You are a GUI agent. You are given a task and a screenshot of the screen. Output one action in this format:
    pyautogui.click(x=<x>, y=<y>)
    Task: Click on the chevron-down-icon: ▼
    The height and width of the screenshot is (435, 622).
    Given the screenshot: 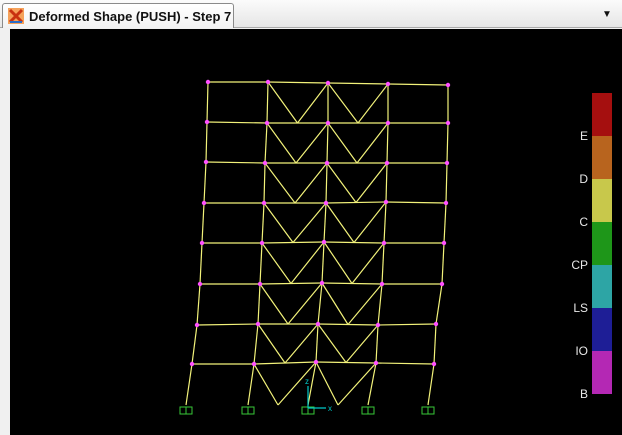 What is the action you would take?
    pyautogui.click(x=607, y=14)
    